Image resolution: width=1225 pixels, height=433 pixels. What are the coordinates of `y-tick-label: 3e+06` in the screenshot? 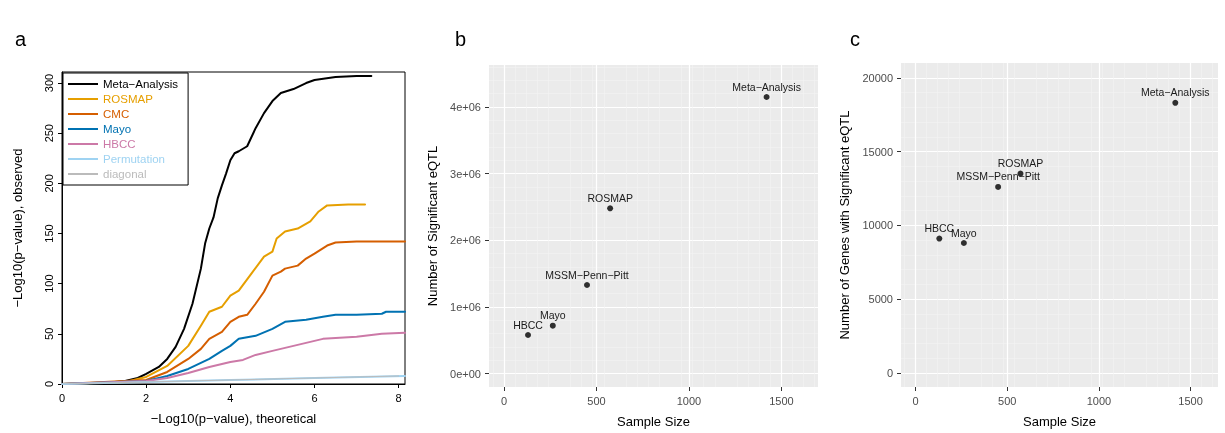 It's located at (465, 173).